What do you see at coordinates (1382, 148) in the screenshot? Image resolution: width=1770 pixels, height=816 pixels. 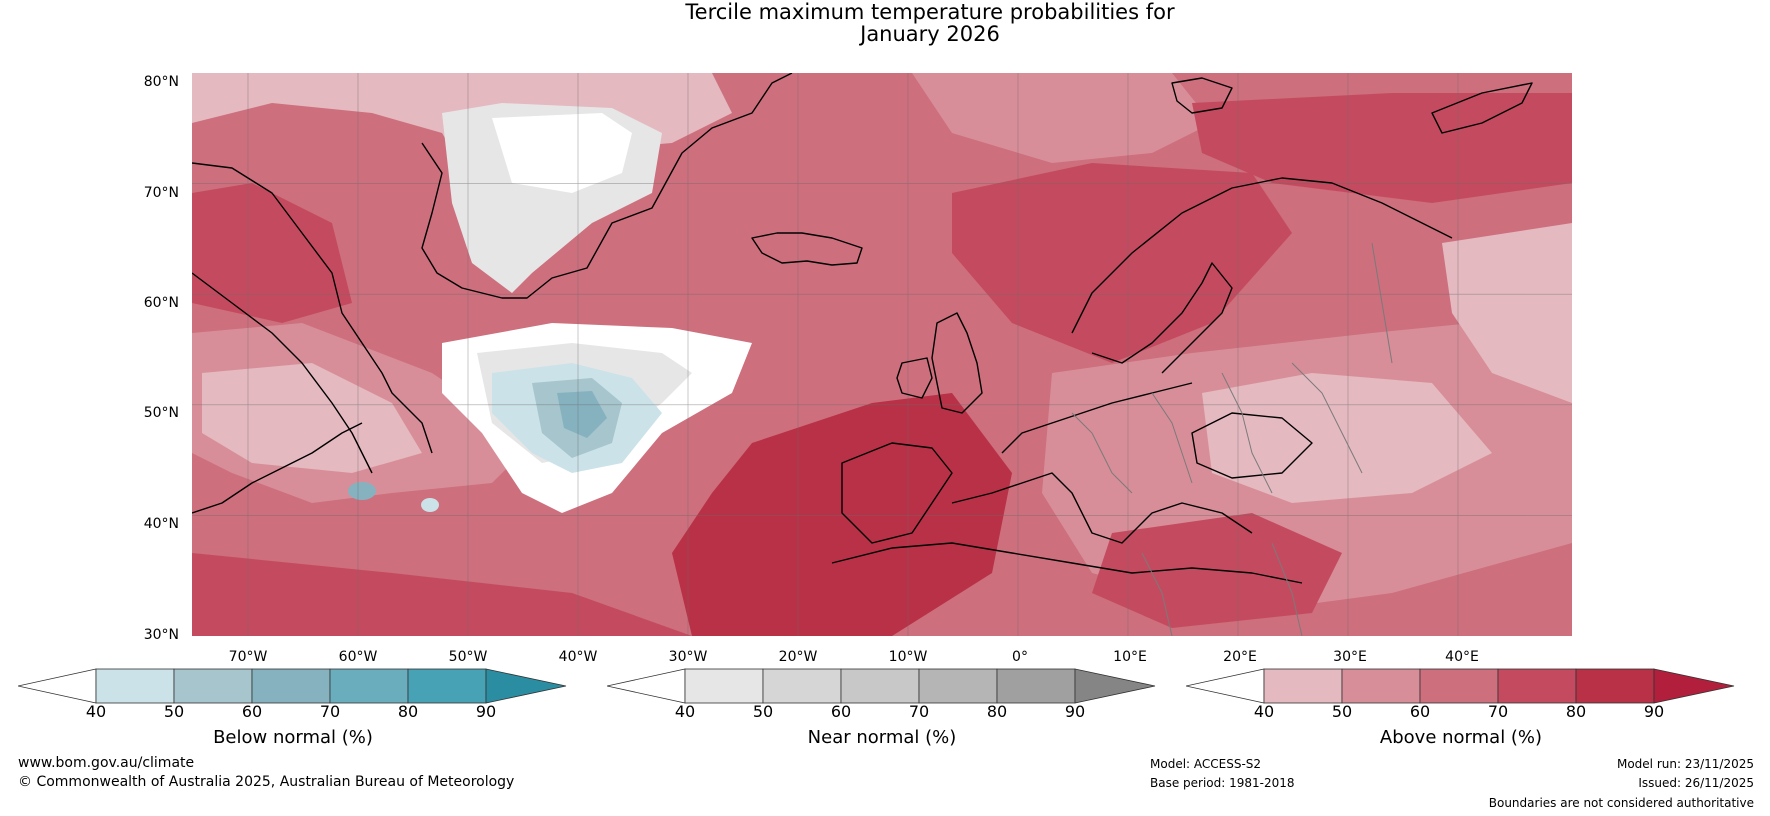 I see `dark-red-region-barents` at bounding box center [1382, 148].